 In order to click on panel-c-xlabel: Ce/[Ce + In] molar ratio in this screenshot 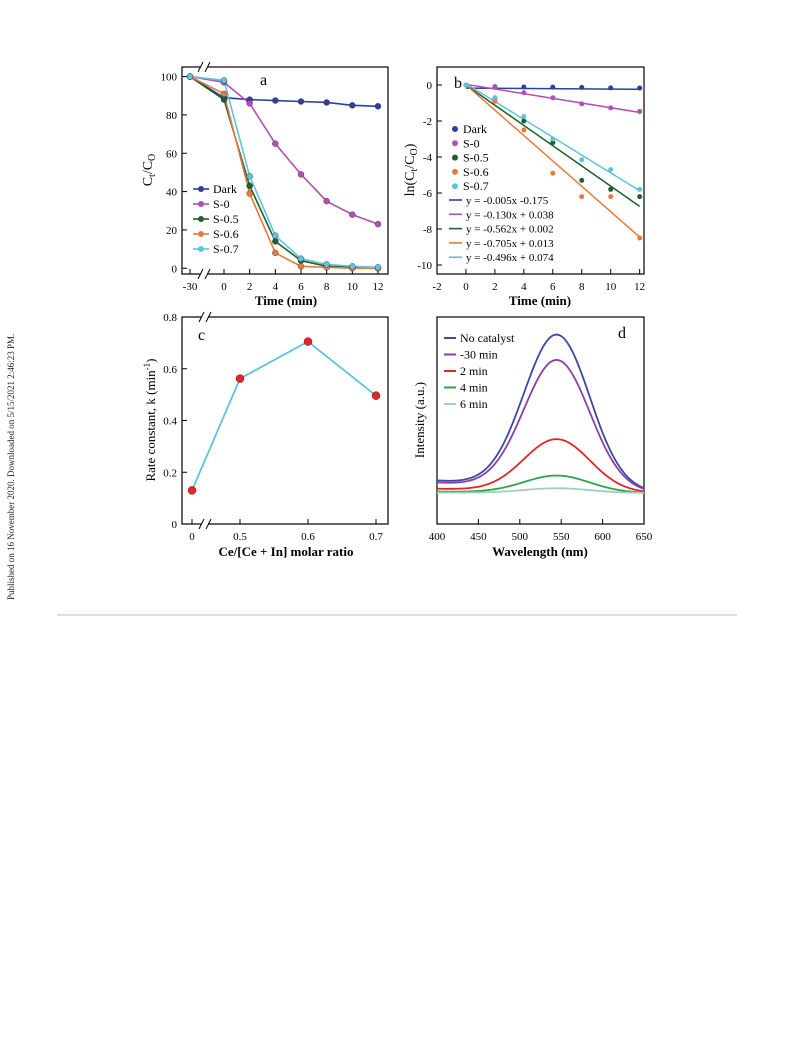, I will do `click(286, 551)`.